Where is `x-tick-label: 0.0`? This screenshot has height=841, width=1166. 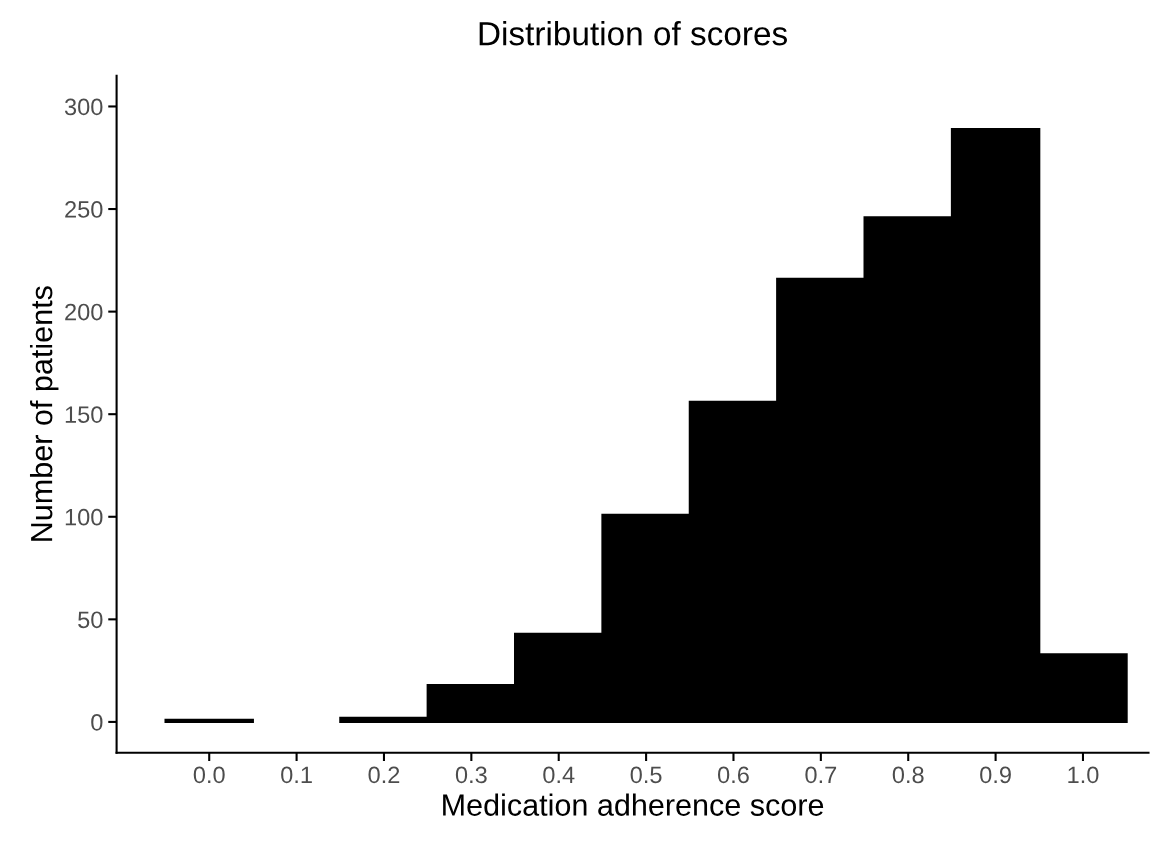
x-tick-label: 0.0 is located at coordinates (209, 775).